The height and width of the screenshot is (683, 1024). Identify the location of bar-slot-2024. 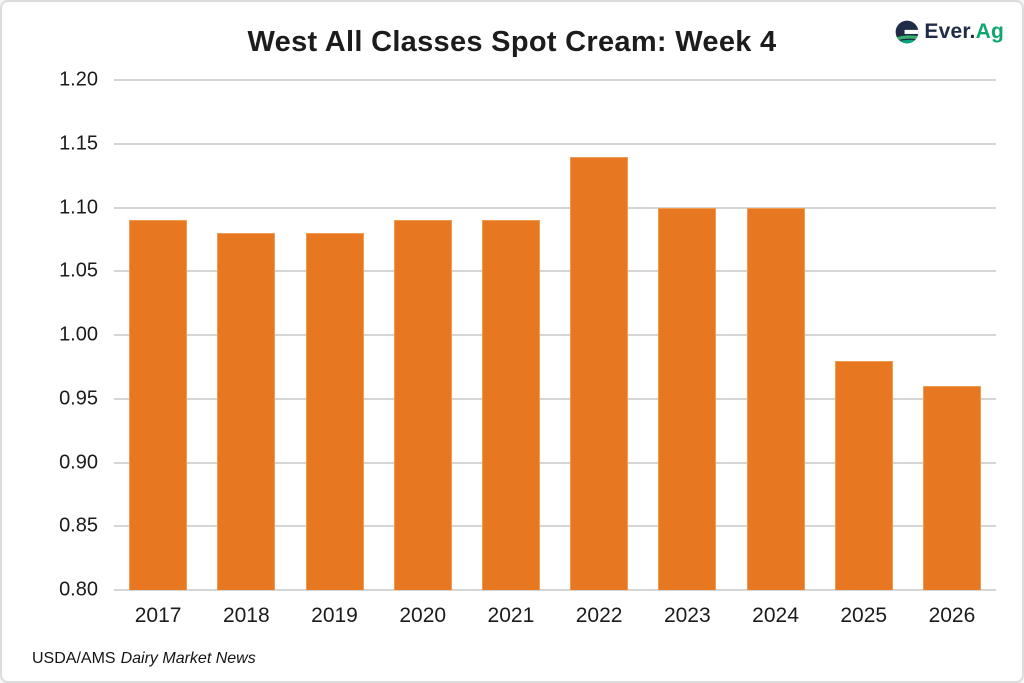
(775, 335).